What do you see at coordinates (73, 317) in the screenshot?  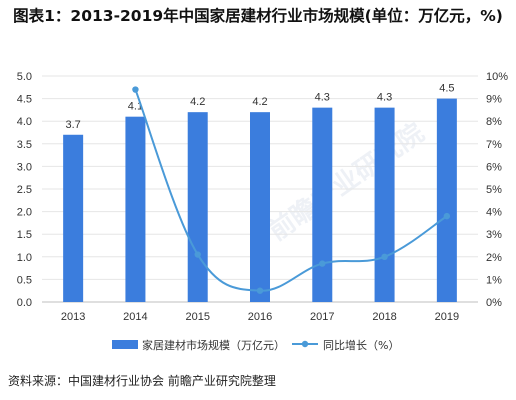 I see `x-tick-label: 2013` at bounding box center [73, 317].